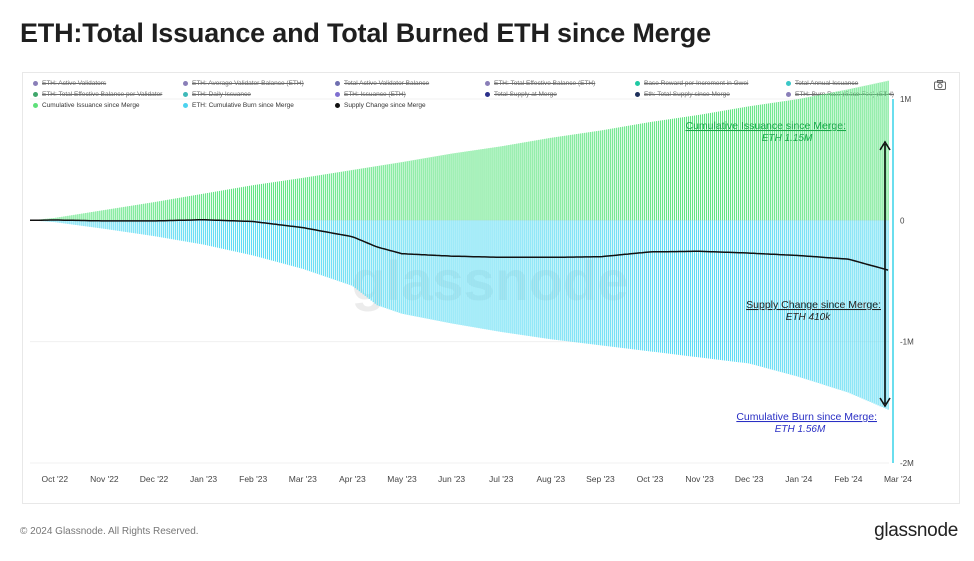 This screenshot has width=974, height=561. I want to click on copyright-text: © 2024 Glassnode. All Rights Reserved., so click(109, 531).